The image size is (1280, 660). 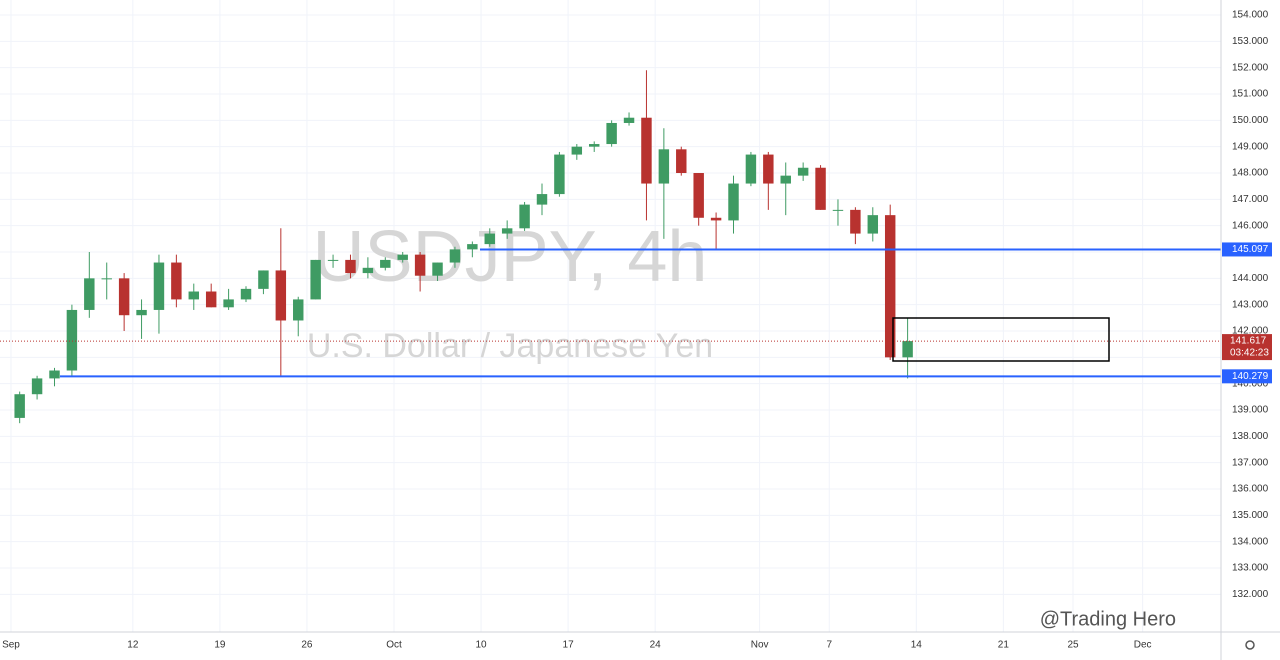 What do you see at coordinates (569, 645) in the screenshot?
I see `x-tick-label: 17` at bounding box center [569, 645].